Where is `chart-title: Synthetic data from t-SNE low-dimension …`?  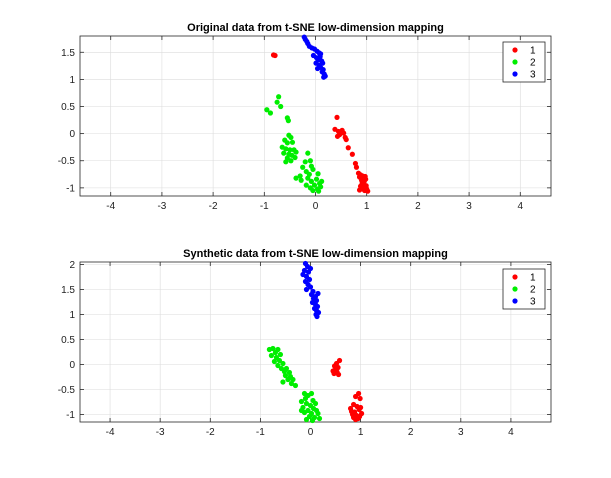
chart-title: Synthetic data from t-SNE low-dimension … is located at coordinates (315, 254).